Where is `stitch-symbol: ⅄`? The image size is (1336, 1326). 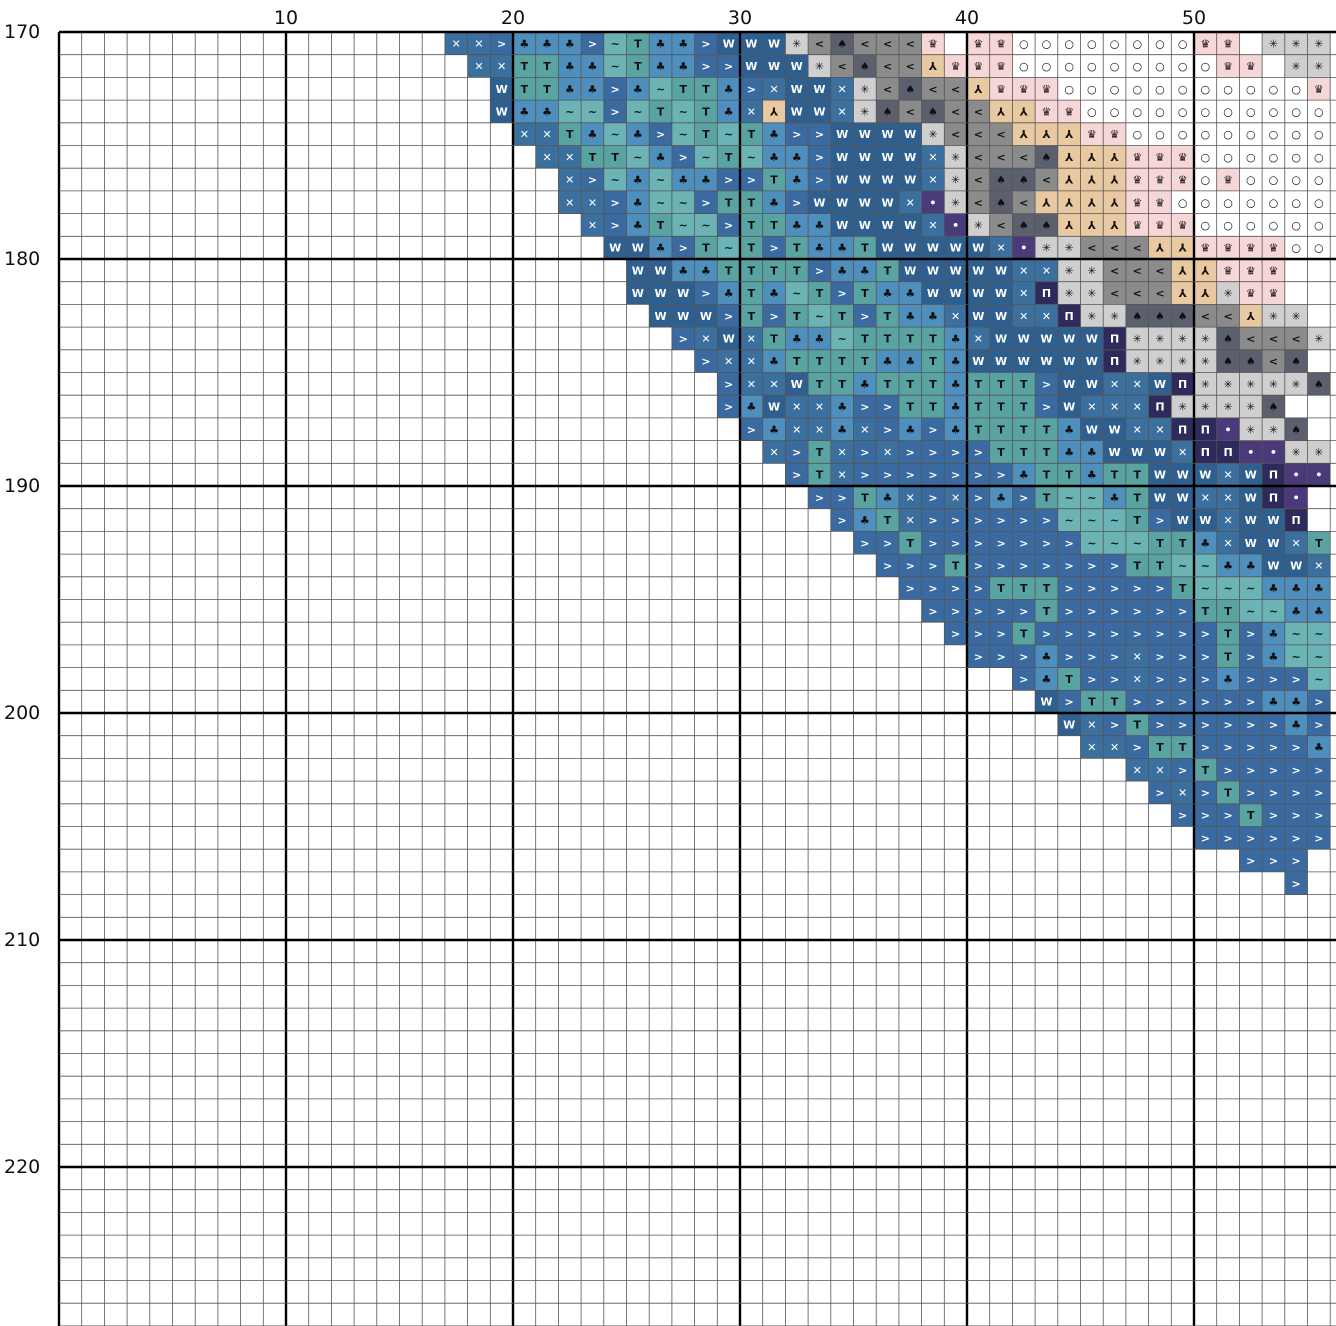
stitch-symbol: ⅄ is located at coordinates (1114, 180).